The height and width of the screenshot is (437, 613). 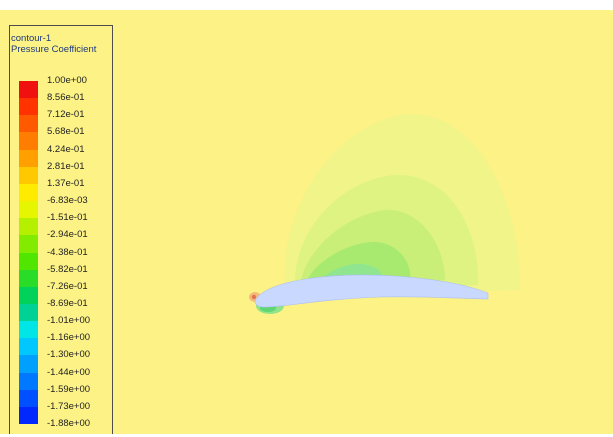 I want to click on colorbar-tick-label: -1.44e+00, so click(x=69, y=372).